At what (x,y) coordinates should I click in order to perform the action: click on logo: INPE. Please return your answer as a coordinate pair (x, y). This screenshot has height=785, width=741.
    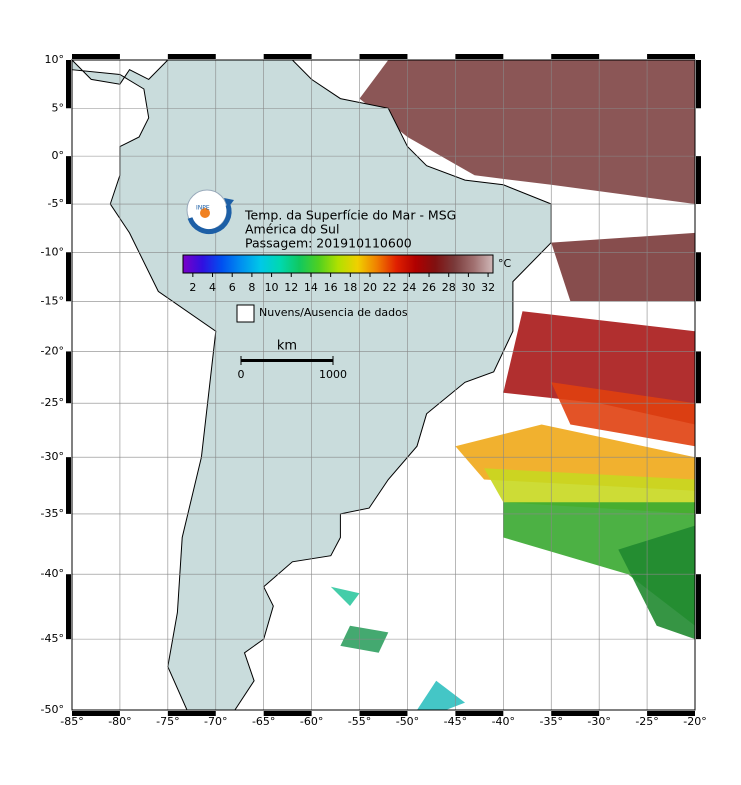
    Looking at the image, I should click on (210, 212).